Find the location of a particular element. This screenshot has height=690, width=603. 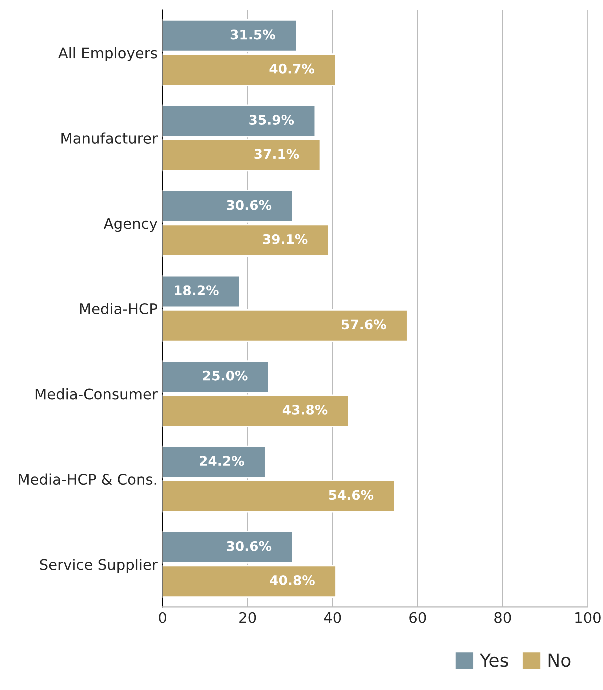

x-tick-label: 20 is located at coordinates (248, 618).